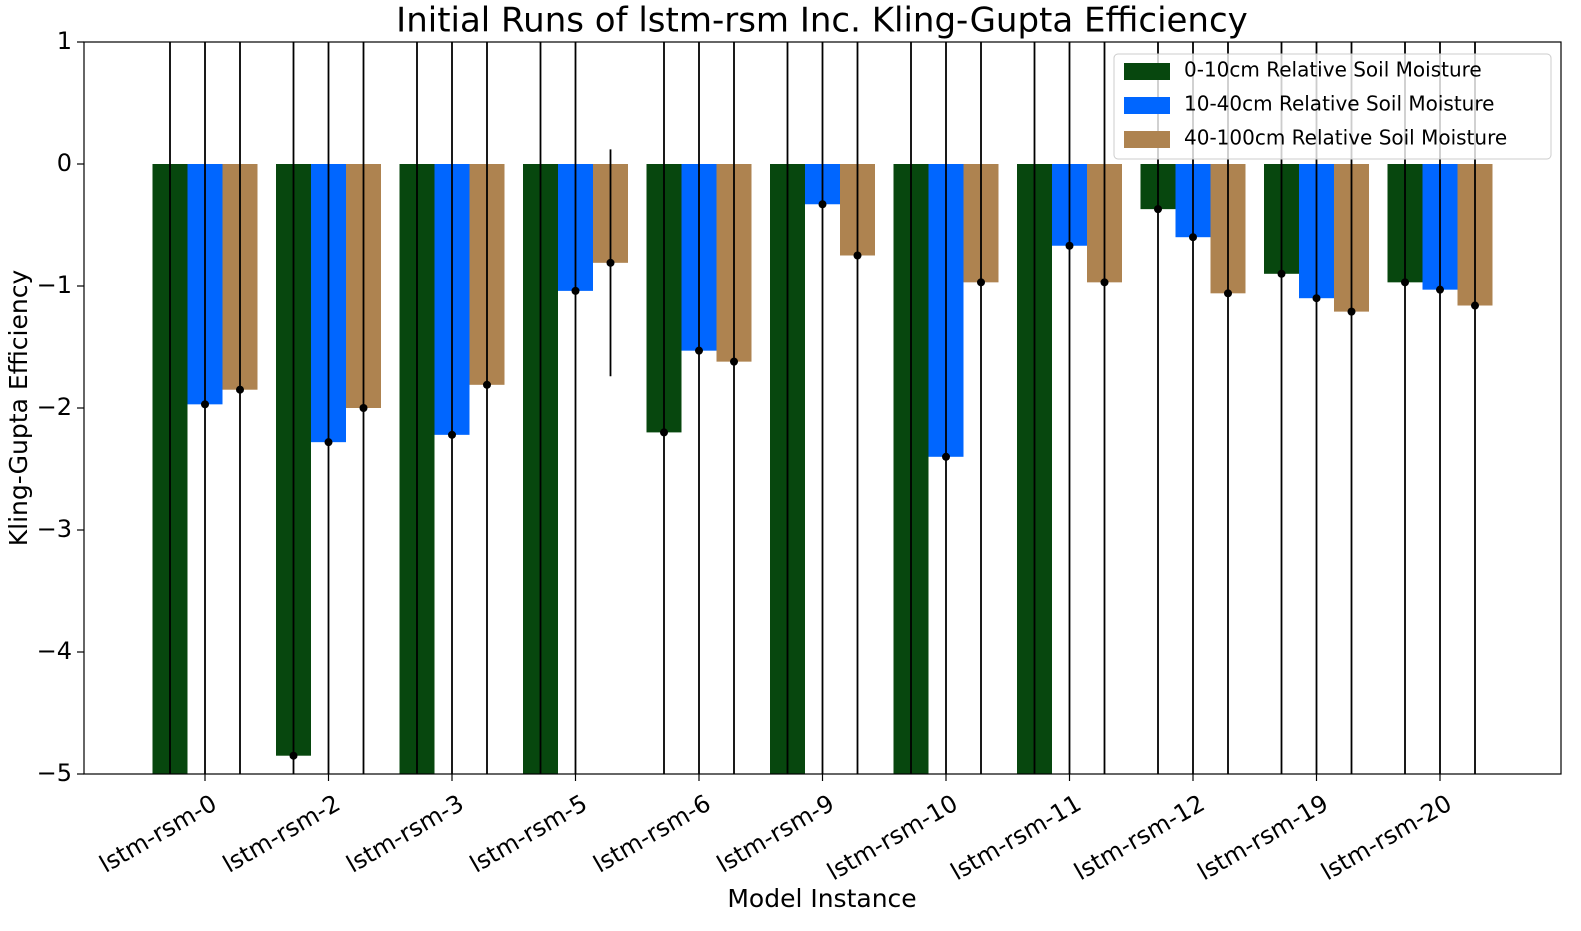 This screenshot has height=931, width=1581. What do you see at coordinates (1339, 104) in the screenshot?
I see `legend-label: 10-40cm Relative Soil Moisture` at bounding box center [1339, 104].